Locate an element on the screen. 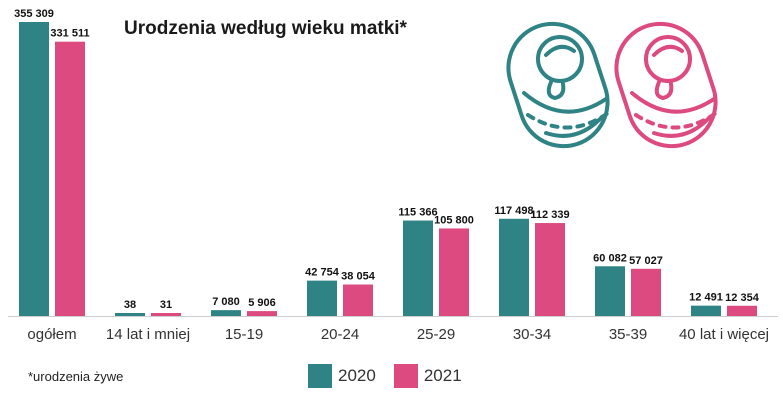 The height and width of the screenshot is (402, 783). legend: 2020 2021 is located at coordinates (389, 376).